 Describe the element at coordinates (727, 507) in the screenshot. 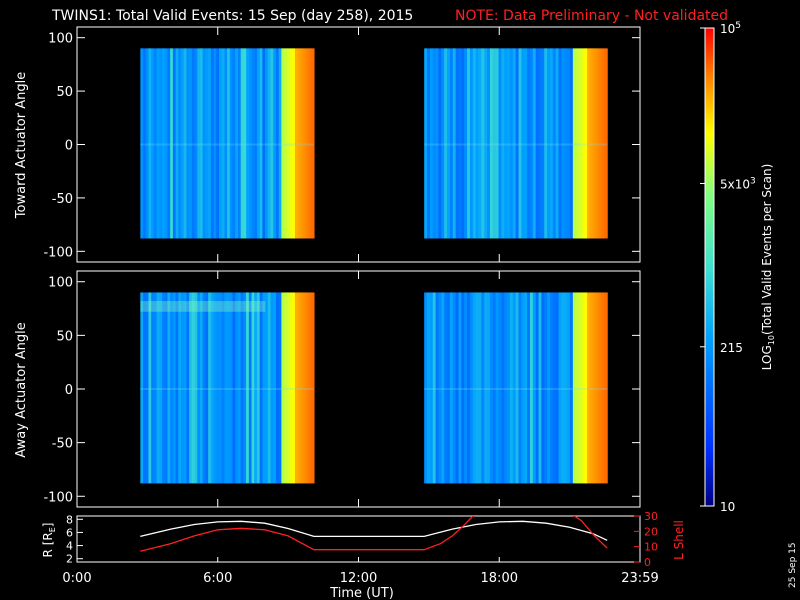

I see `colorbar-tick-label: 10` at that location.